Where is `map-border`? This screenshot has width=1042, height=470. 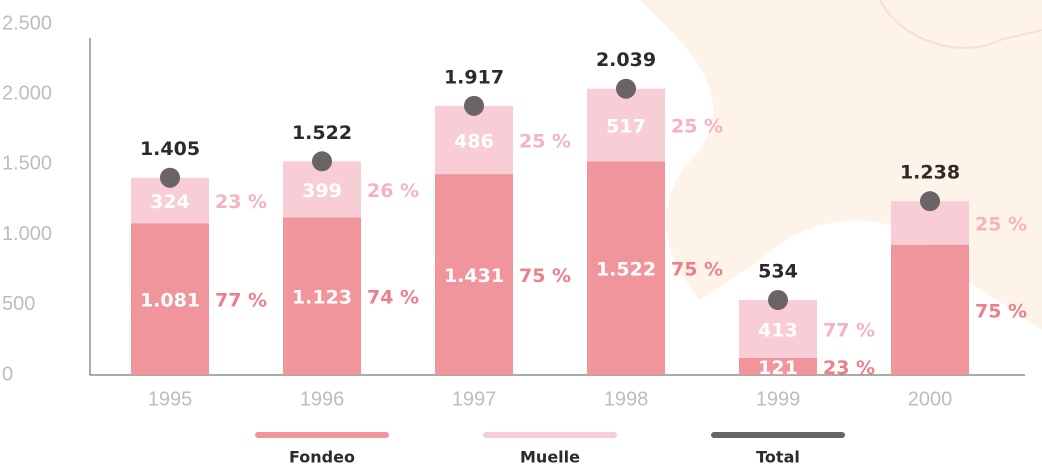
map-border is located at coordinates (960, 24).